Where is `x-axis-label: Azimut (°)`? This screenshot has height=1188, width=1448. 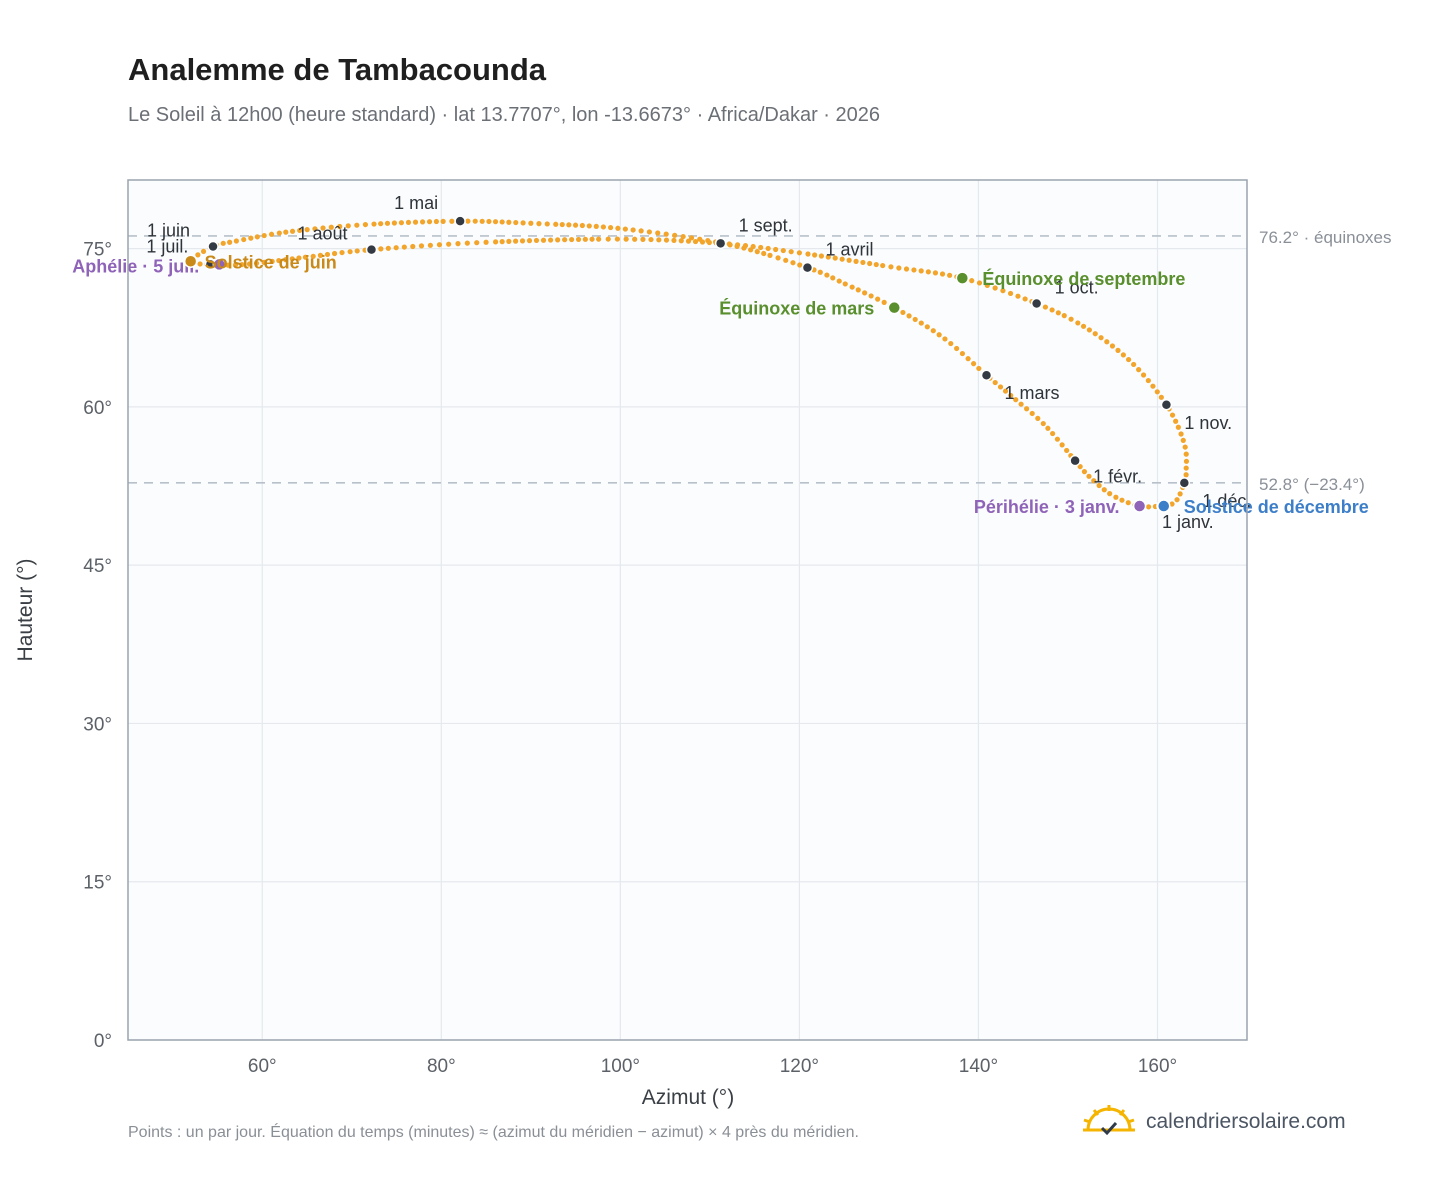 x-axis-label: Azimut (°) is located at coordinates (688, 1097).